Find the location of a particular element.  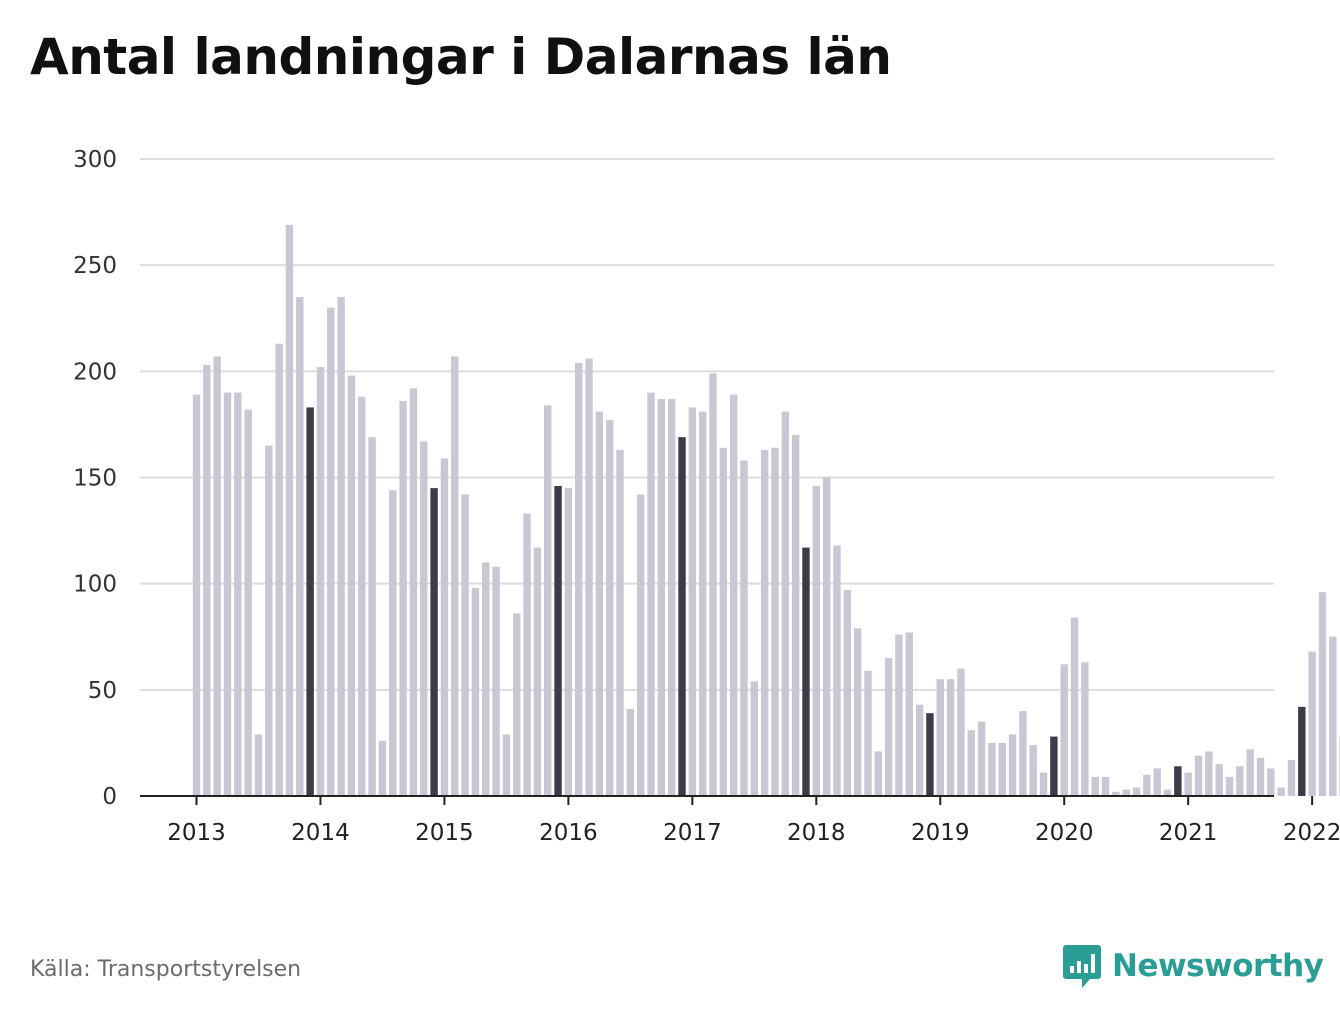

y-tick-label: 0 is located at coordinates (109, 797).